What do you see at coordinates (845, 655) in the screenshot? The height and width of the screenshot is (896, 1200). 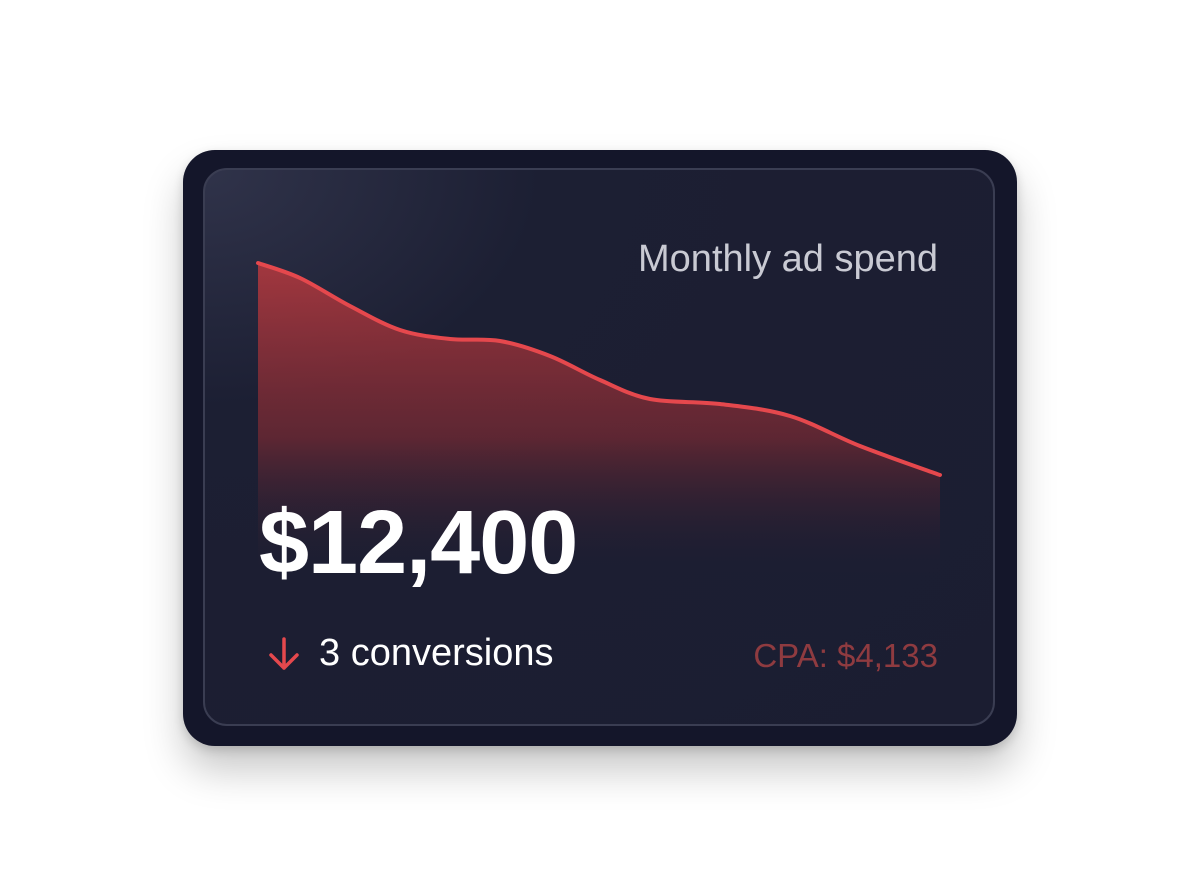 I see `cpa-label: CPA: $4,133` at bounding box center [845, 655].